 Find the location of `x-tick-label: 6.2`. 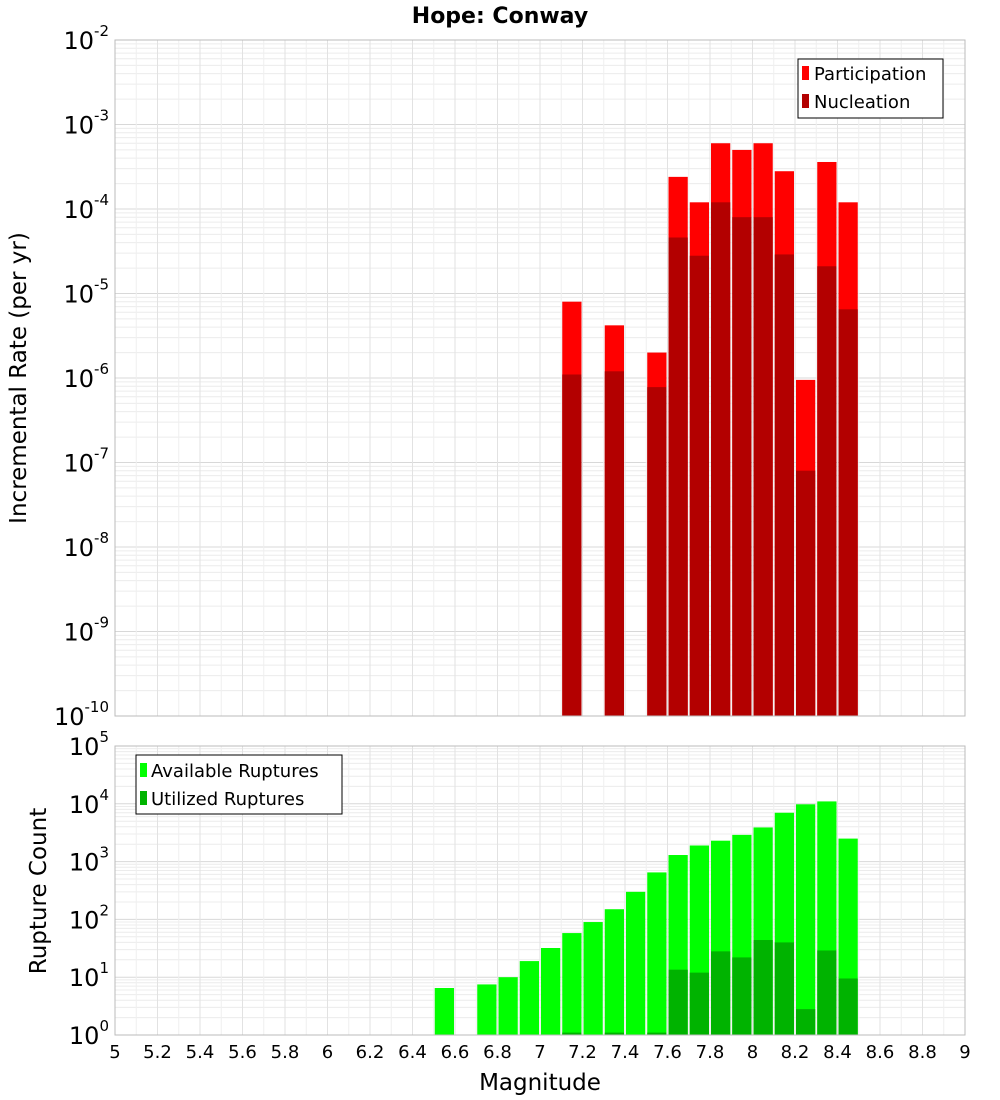

x-tick-label: 6.2 is located at coordinates (370, 1052).